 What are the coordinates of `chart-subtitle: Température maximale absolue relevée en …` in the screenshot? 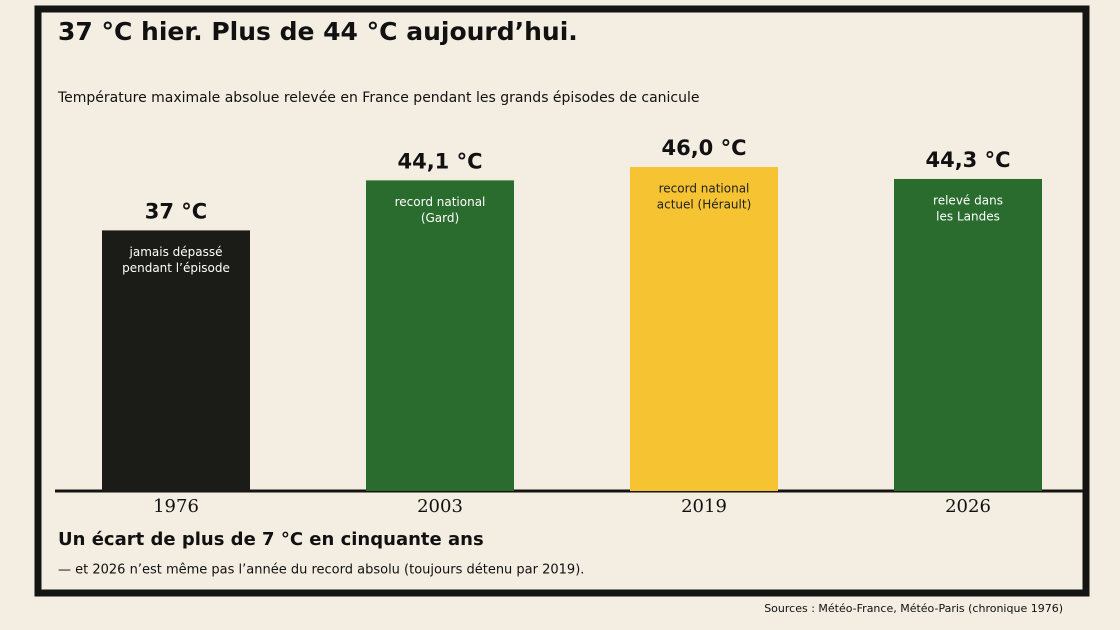 It's located at (378, 98).